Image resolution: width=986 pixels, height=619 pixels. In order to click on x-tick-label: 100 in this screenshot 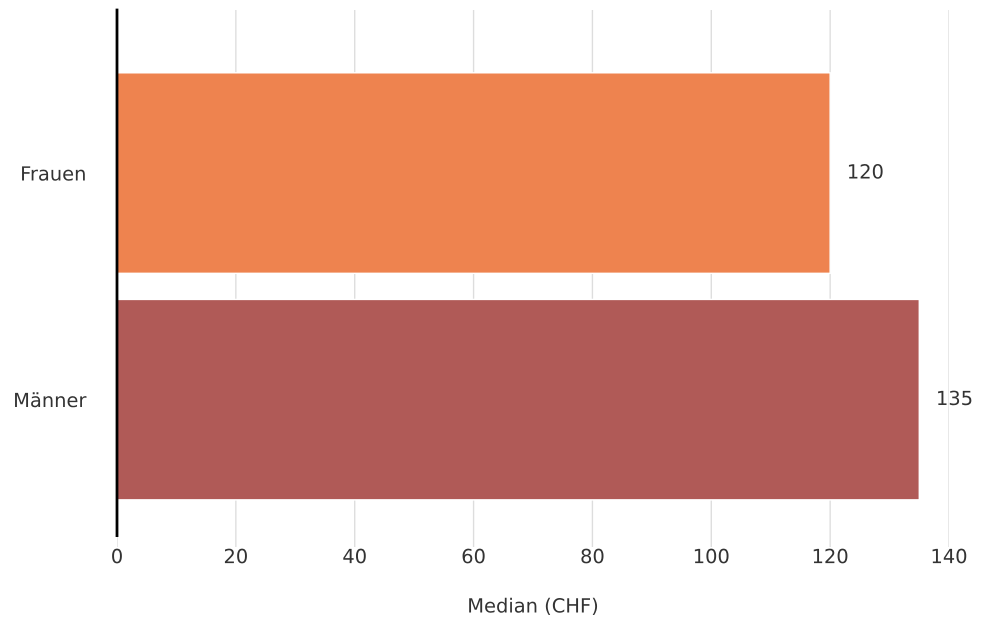, I will do `click(711, 556)`.